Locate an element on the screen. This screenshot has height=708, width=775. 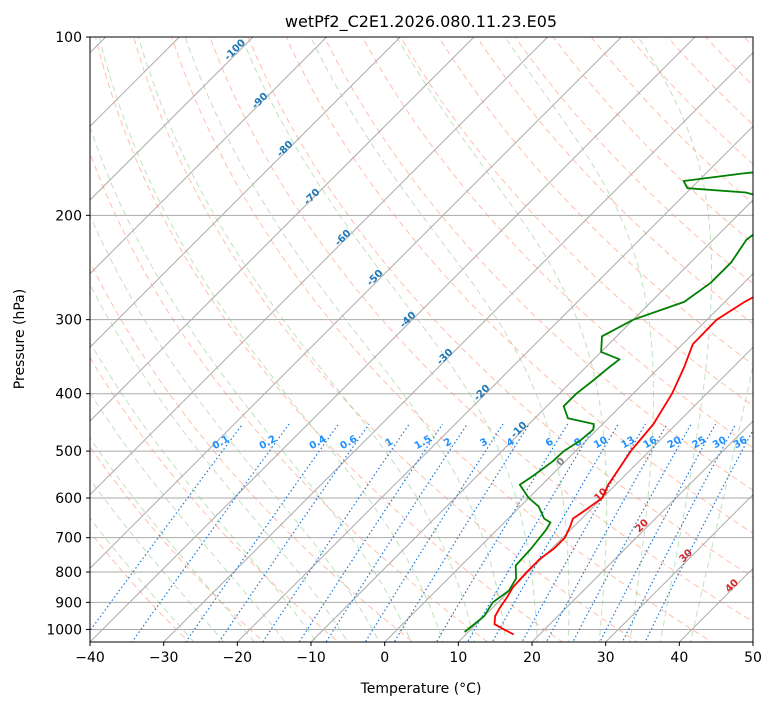
mixing-ratio-label: 4 is located at coordinates (511, 442).